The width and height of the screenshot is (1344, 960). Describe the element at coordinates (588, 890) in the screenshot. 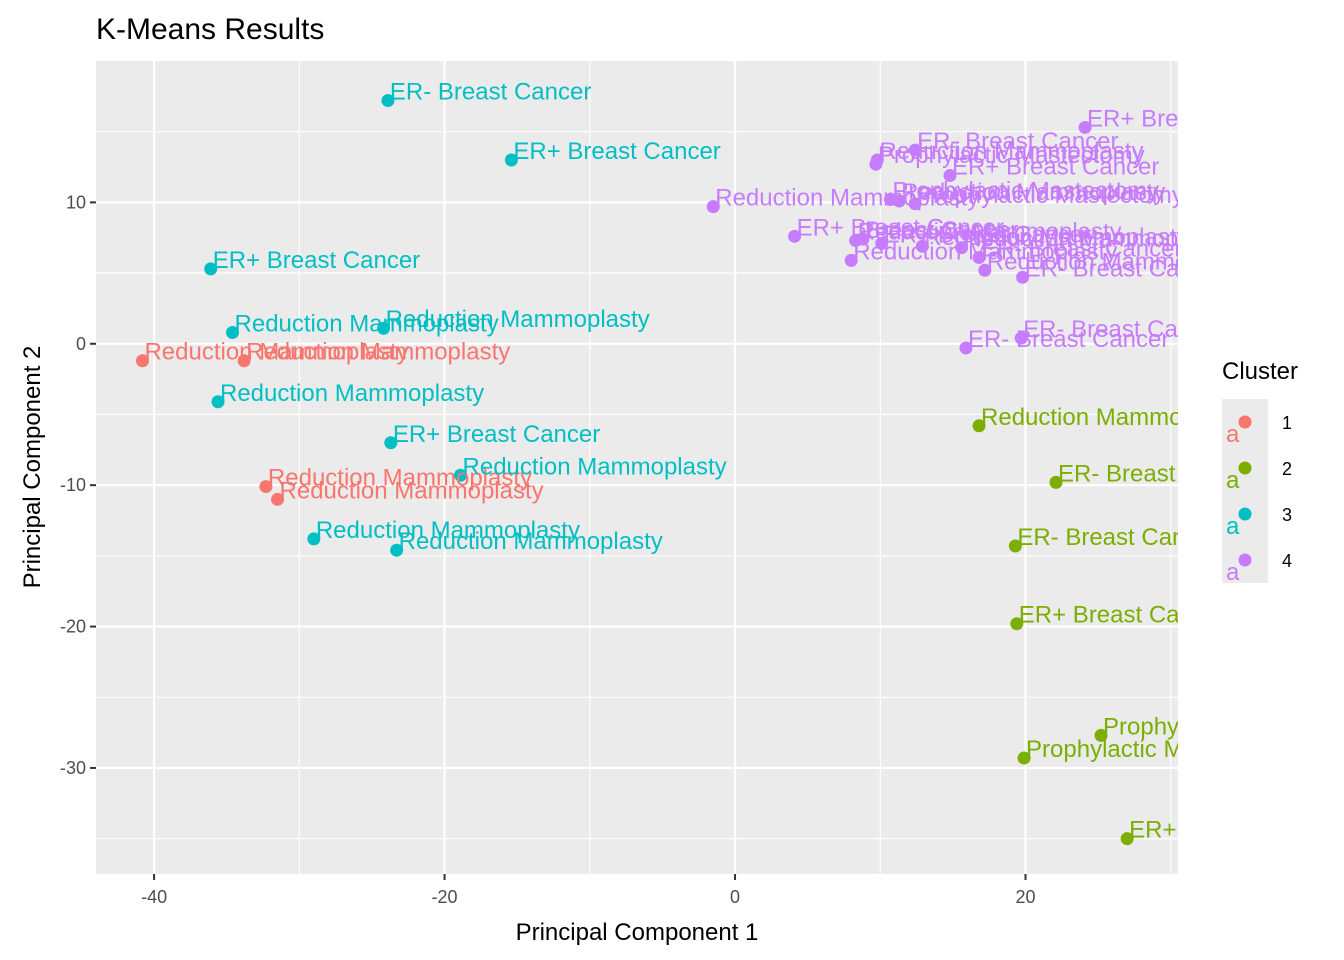

I see `x-axis: -40 -20 0 20` at that location.